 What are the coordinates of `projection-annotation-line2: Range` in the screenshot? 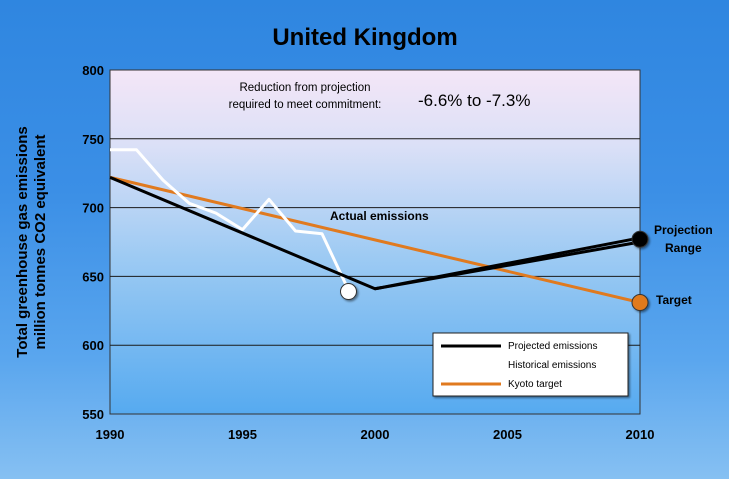 It's located at (683, 248).